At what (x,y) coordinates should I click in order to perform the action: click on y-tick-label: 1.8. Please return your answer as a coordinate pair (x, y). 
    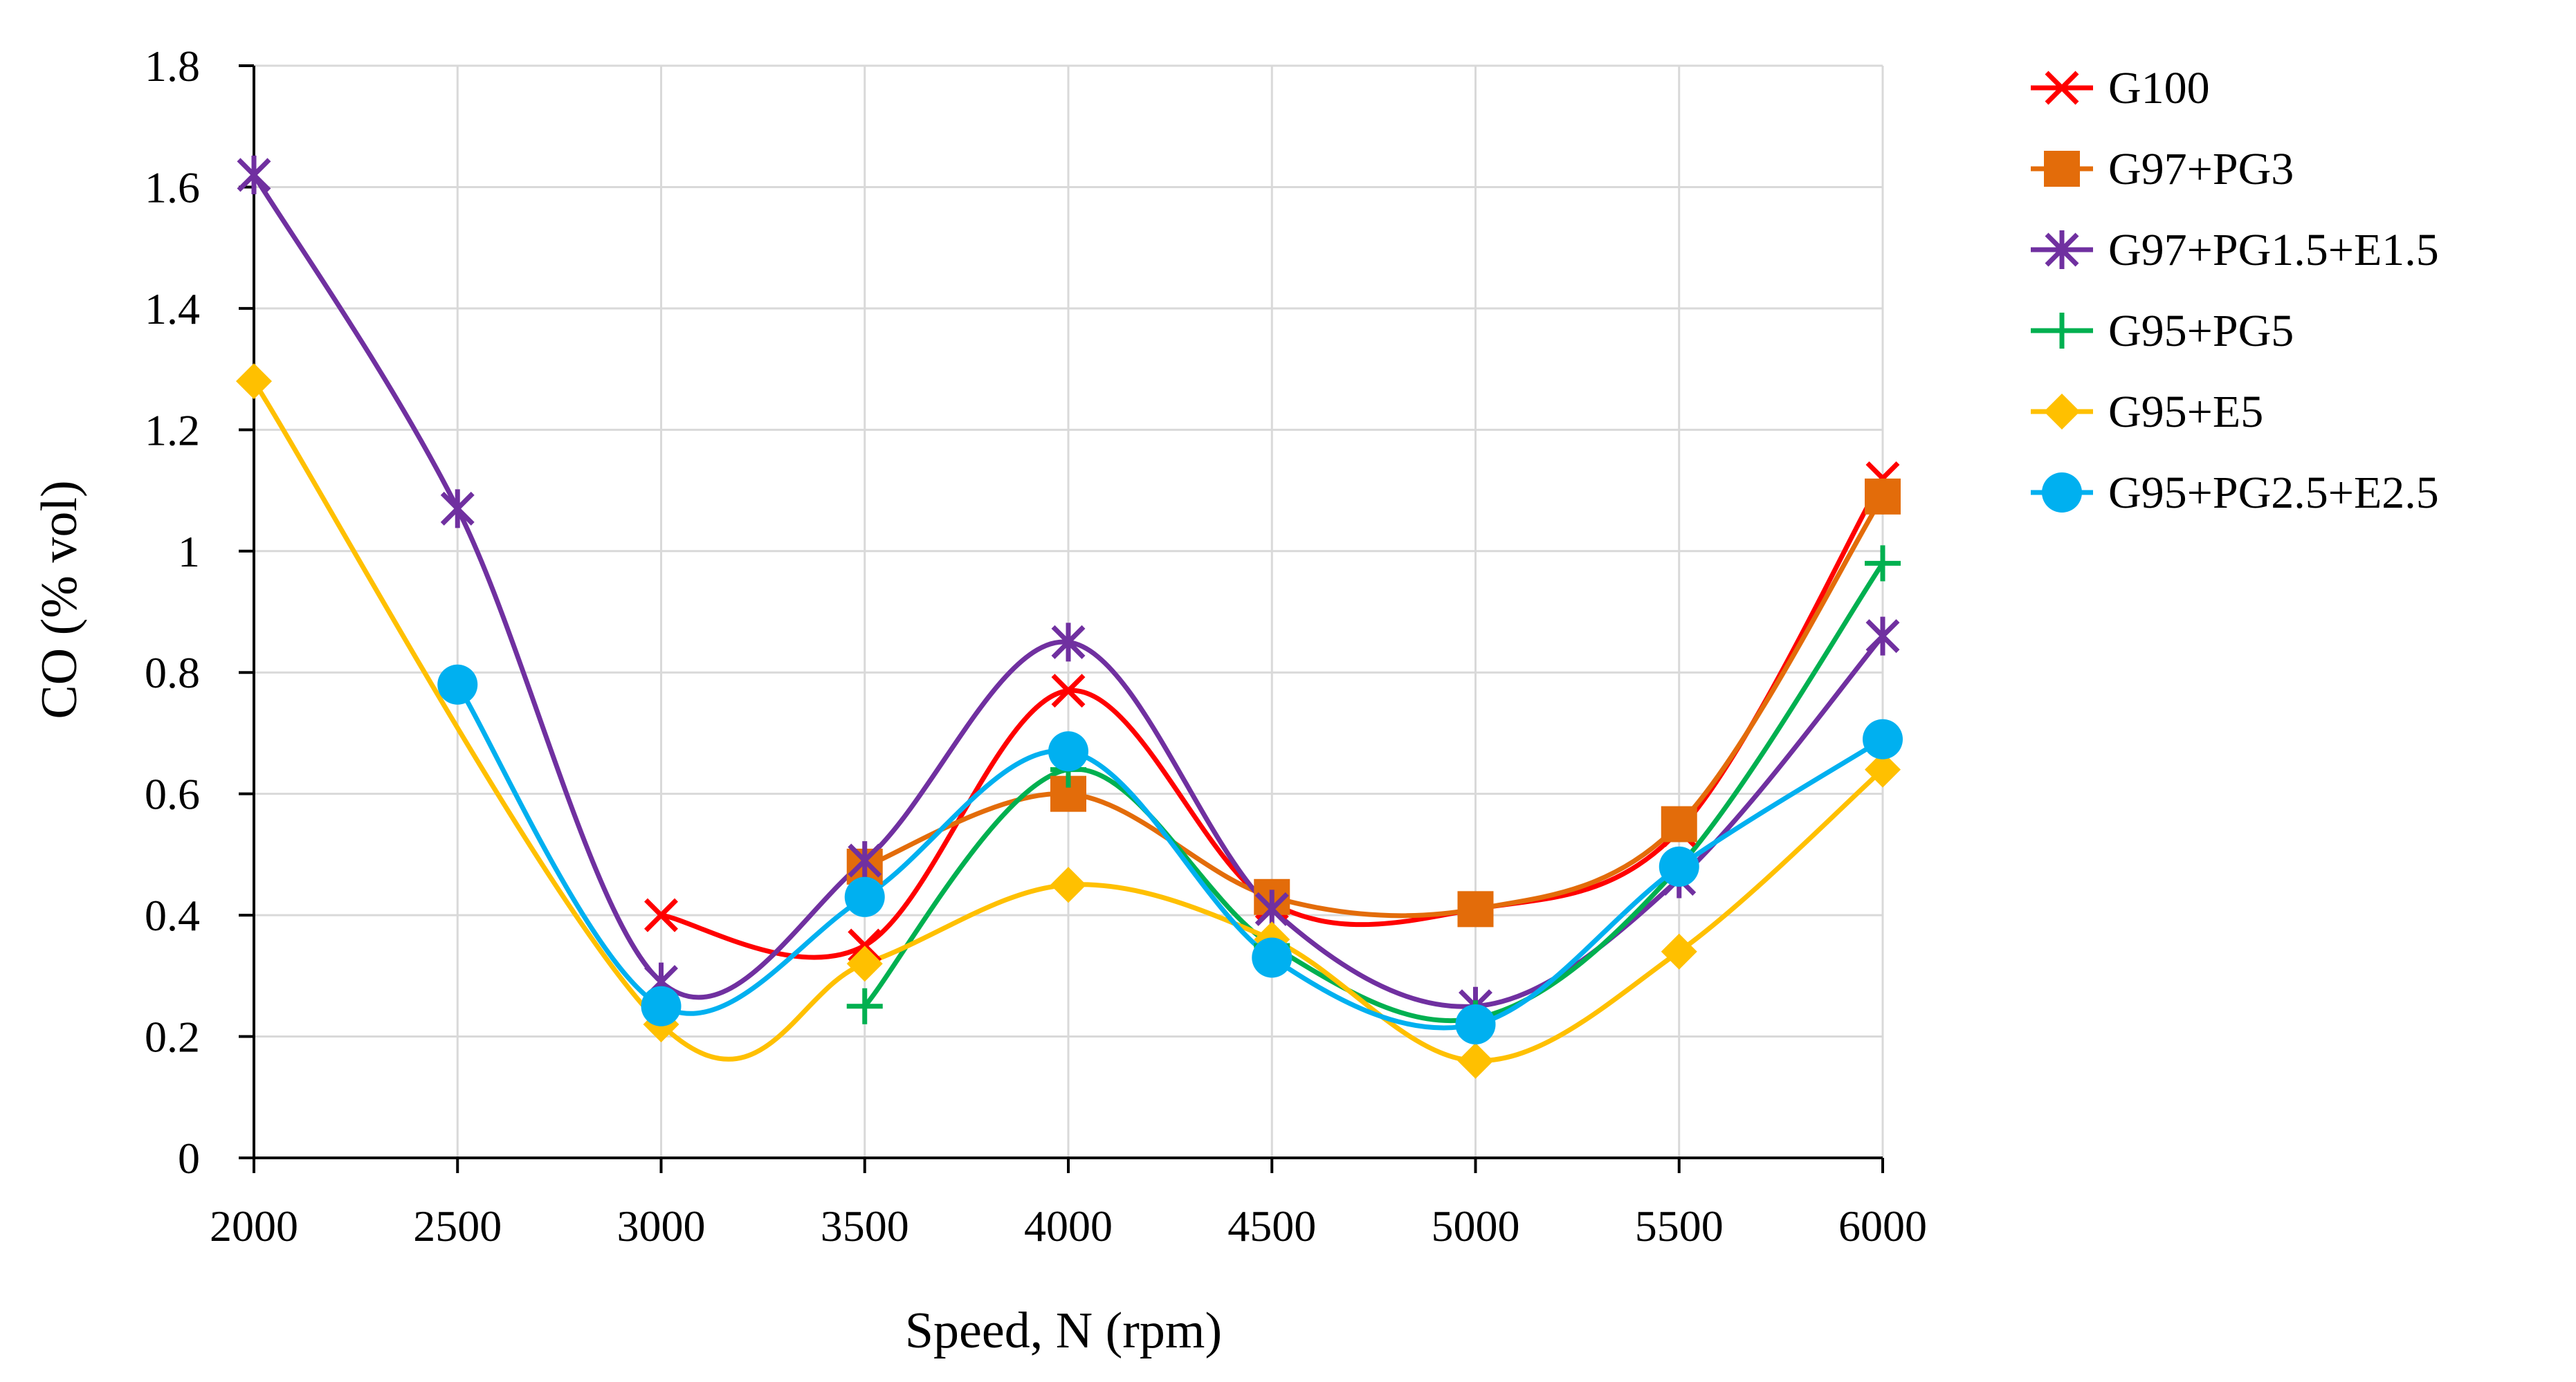
    Looking at the image, I should click on (172, 66).